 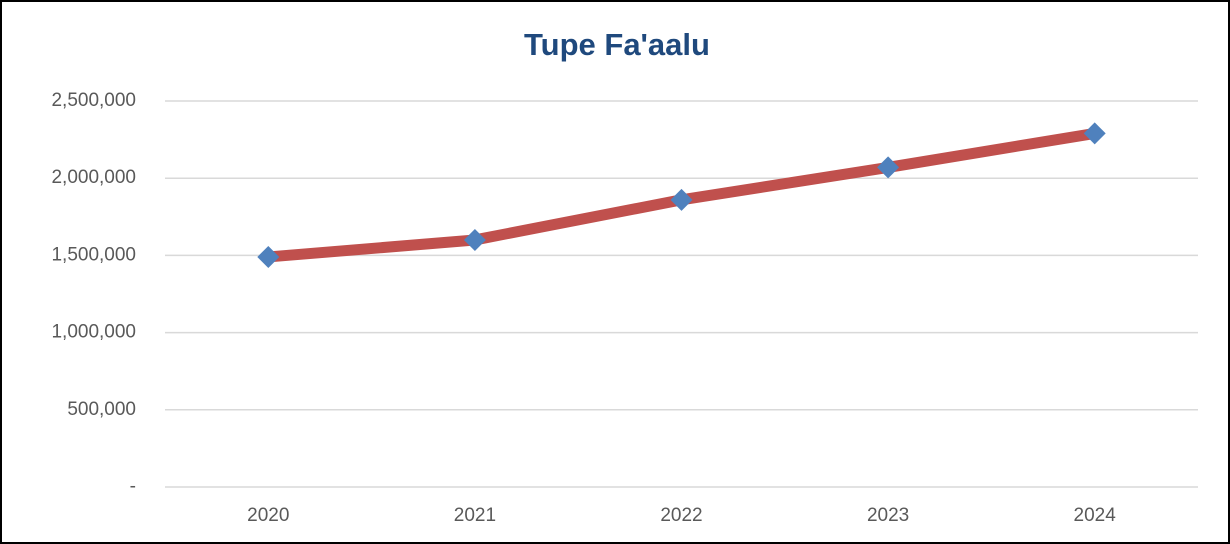 I want to click on x-tick-label: 2022, so click(x=681, y=515).